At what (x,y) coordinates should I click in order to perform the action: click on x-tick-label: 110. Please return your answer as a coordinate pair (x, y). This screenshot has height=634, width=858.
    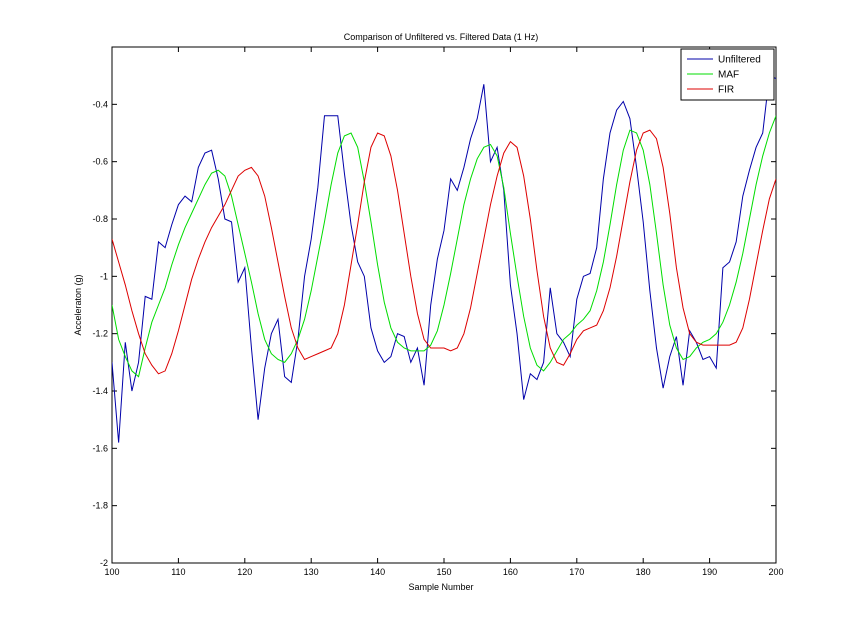
    Looking at the image, I should click on (178, 572).